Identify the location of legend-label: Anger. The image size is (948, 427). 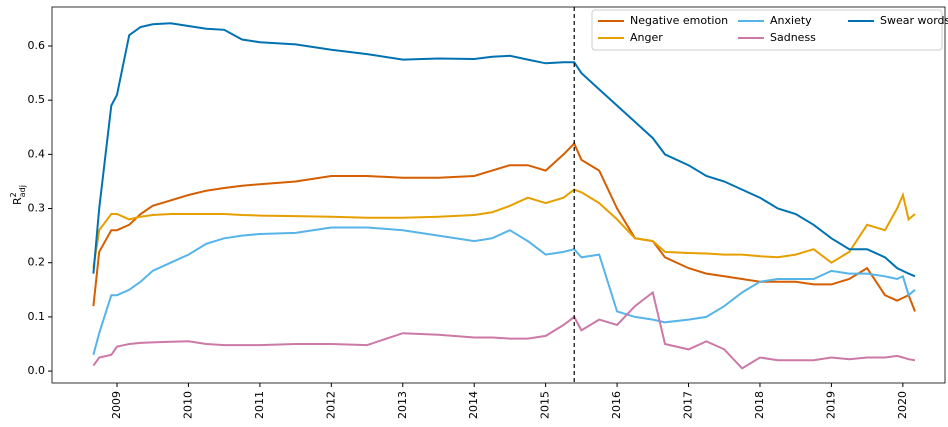
(646, 37).